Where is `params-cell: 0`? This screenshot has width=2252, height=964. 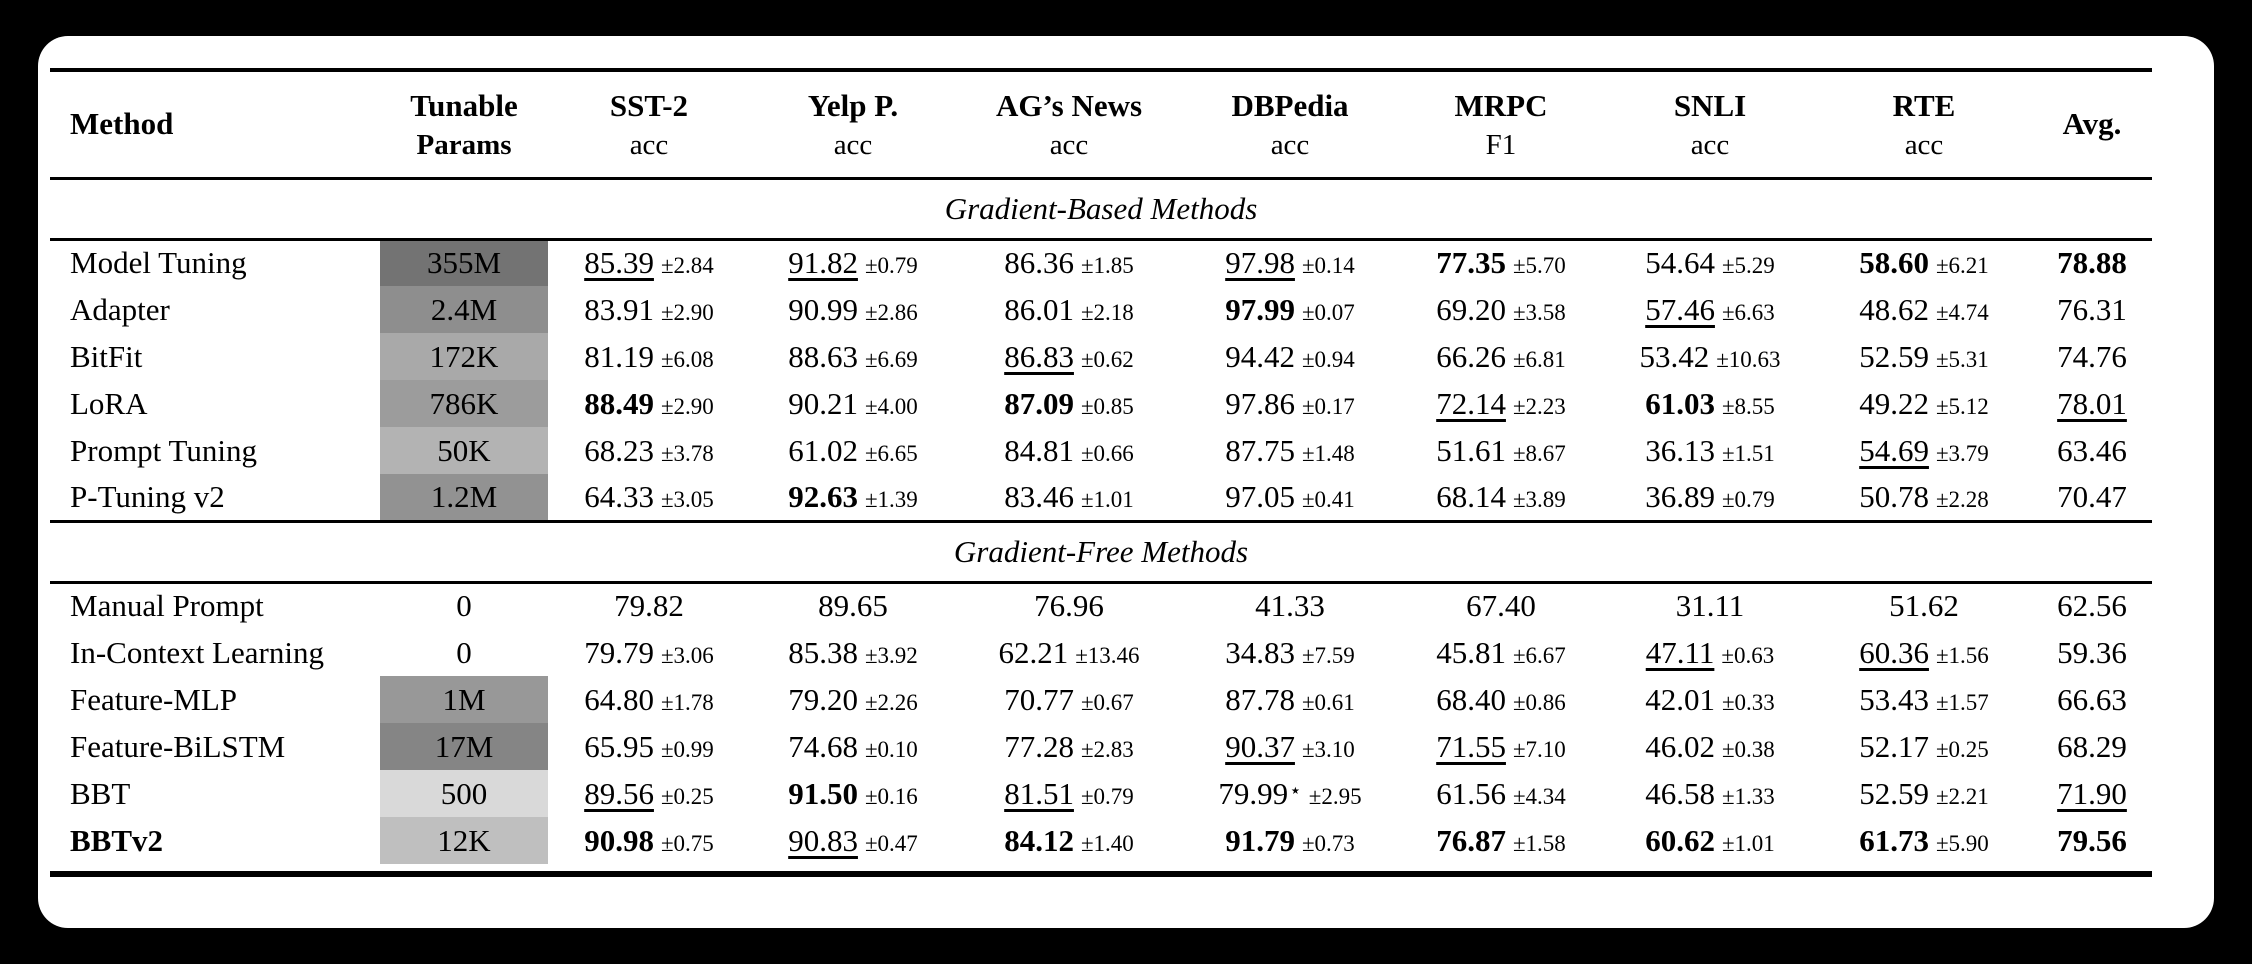 params-cell: 0 is located at coordinates (464, 606).